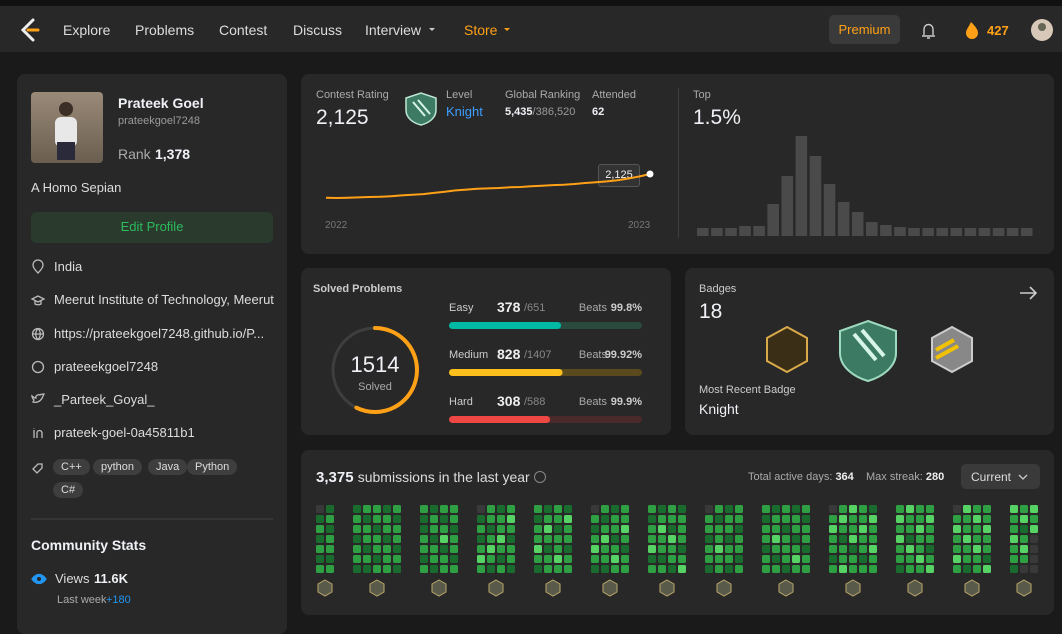 The image size is (1062, 634). I want to click on bell-icon, so click(928, 31).